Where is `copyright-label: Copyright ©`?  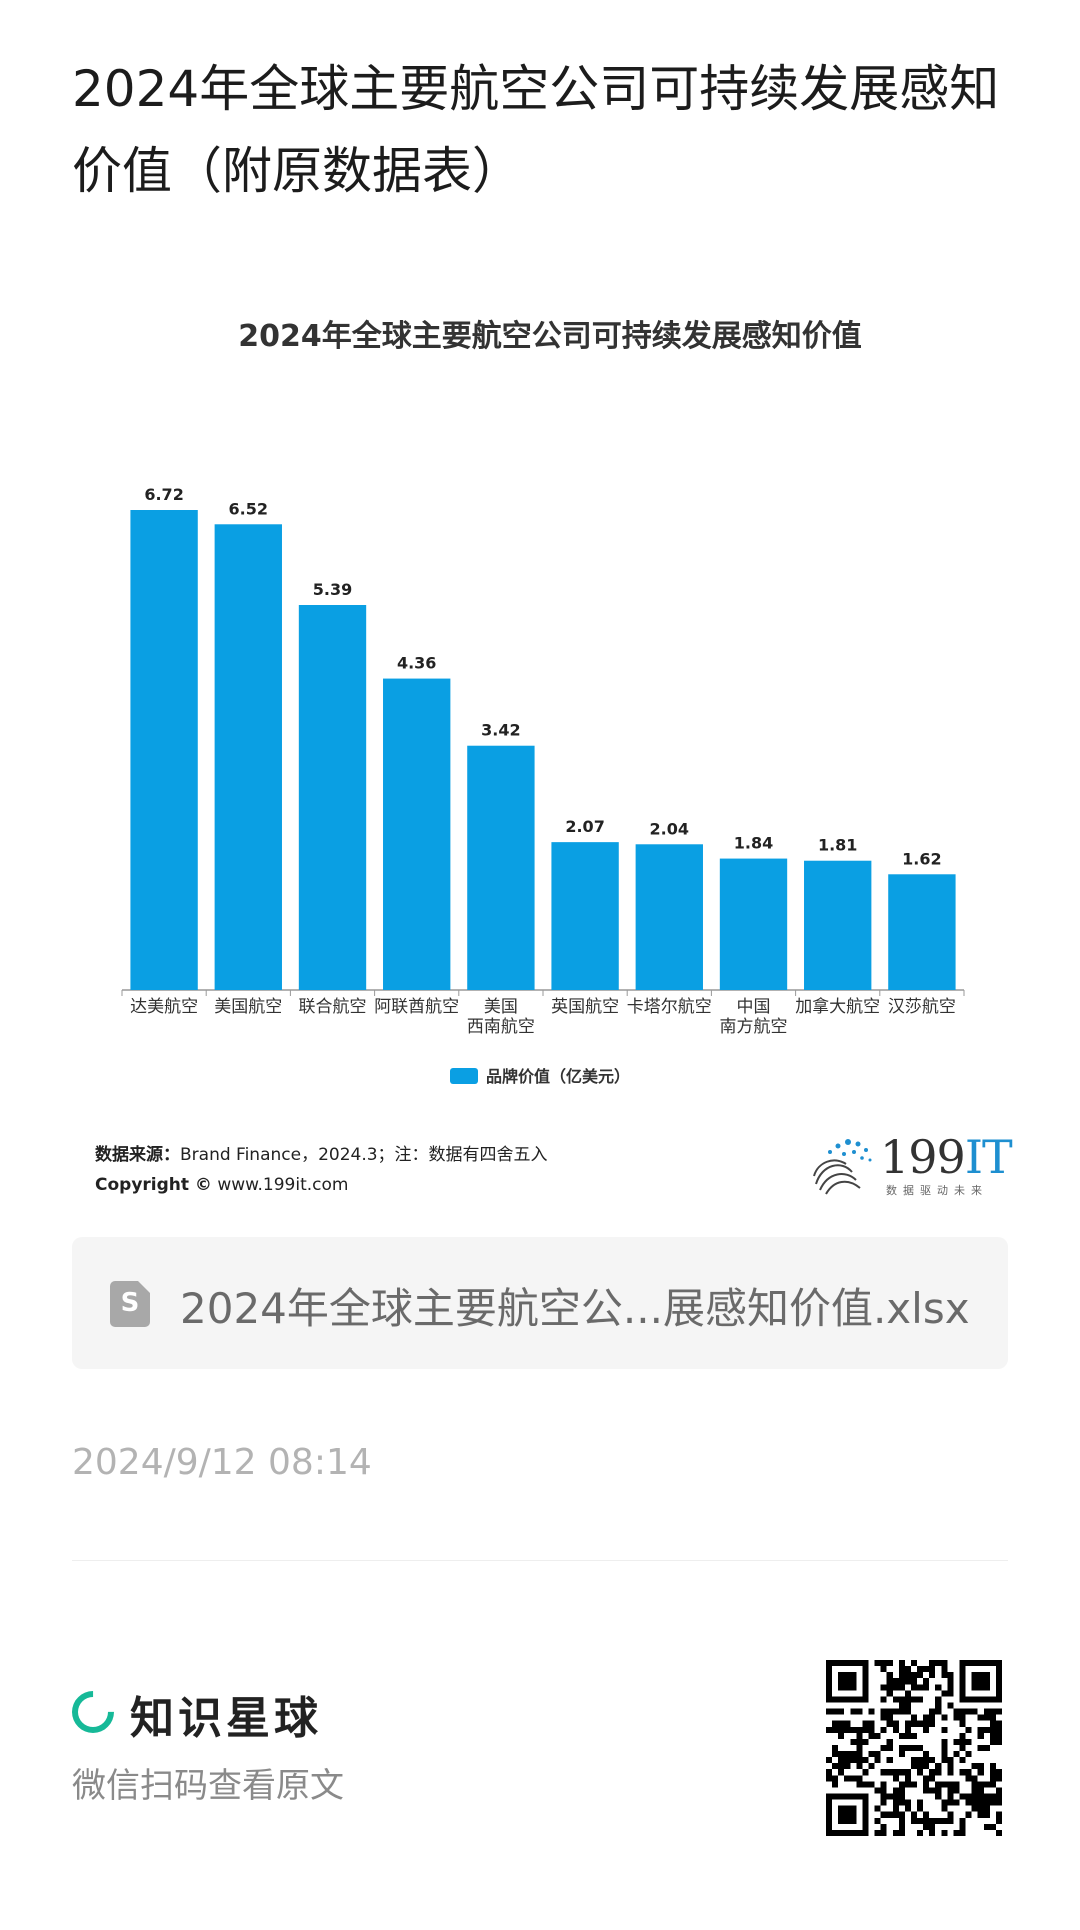 copyright-label: Copyright © is located at coordinates (153, 1185).